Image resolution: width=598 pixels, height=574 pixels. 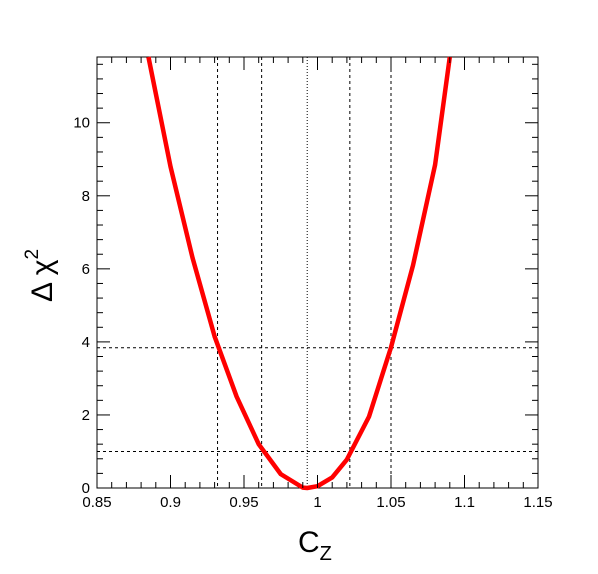 What do you see at coordinates (315, 545) in the screenshot?
I see `x-axis-title: CZ` at bounding box center [315, 545].